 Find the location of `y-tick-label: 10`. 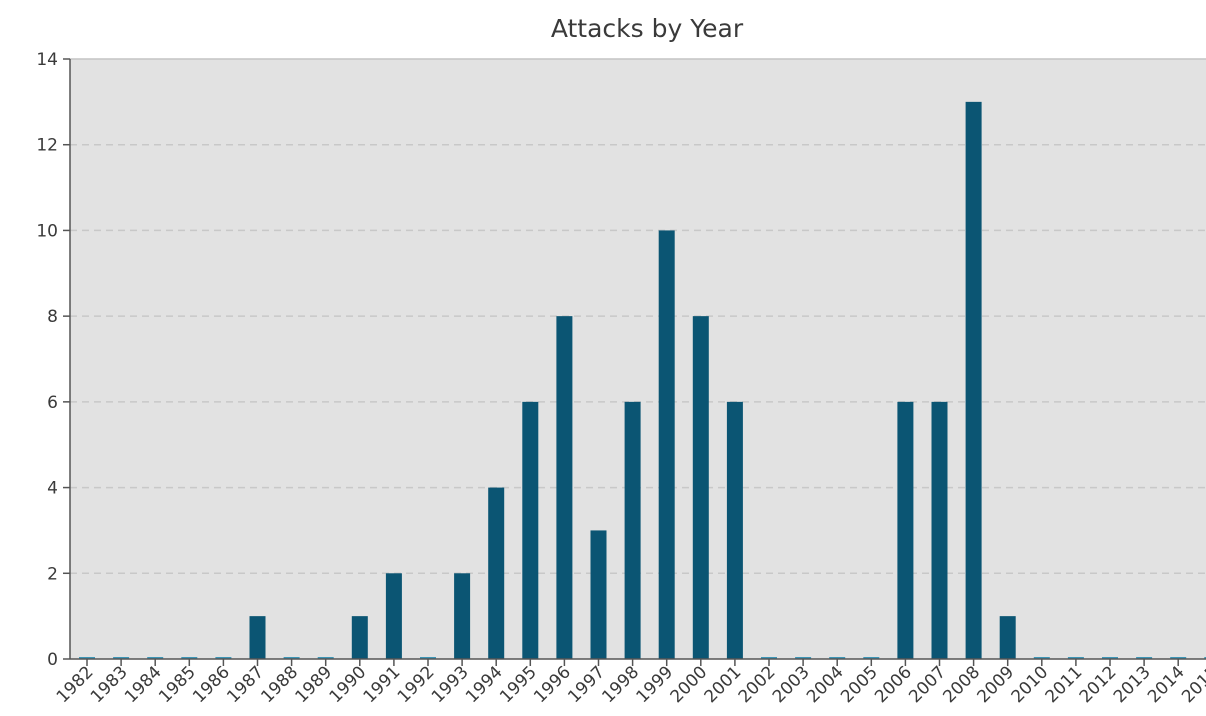

y-tick-label: 10 is located at coordinates (47, 231).